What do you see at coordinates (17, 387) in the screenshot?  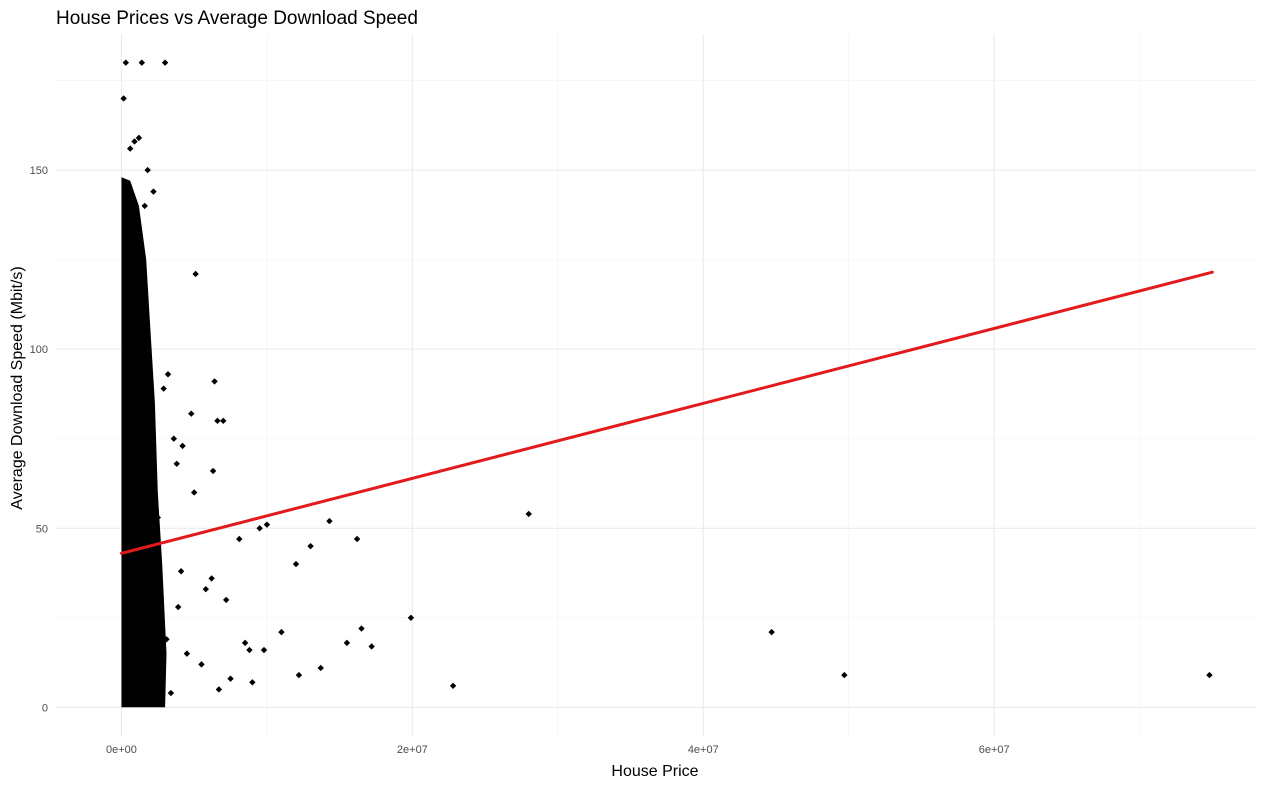 I see `y-axis-label: Average Download Speed (Mbit/s)` at bounding box center [17, 387].